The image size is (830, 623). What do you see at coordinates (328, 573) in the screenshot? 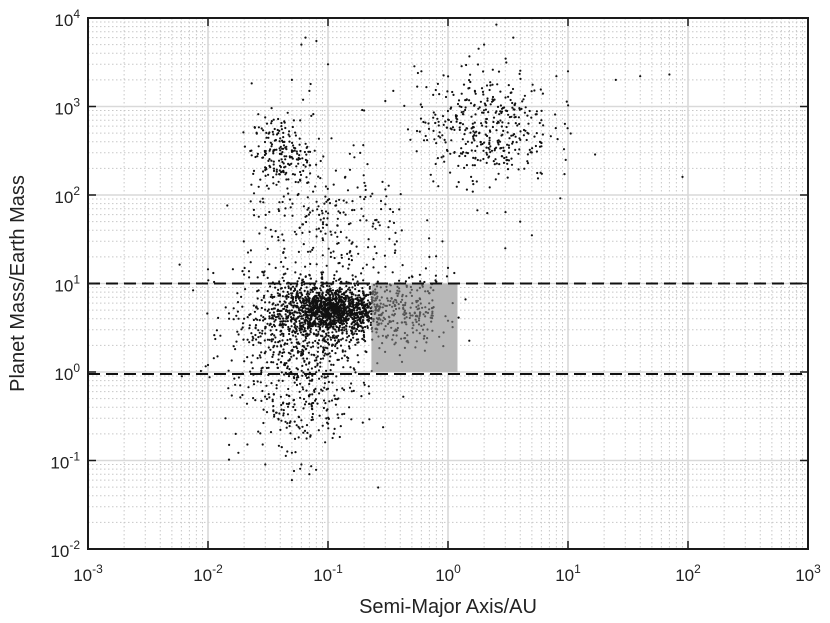
I see `x-tick-label: 10-1` at bounding box center [328, 573].